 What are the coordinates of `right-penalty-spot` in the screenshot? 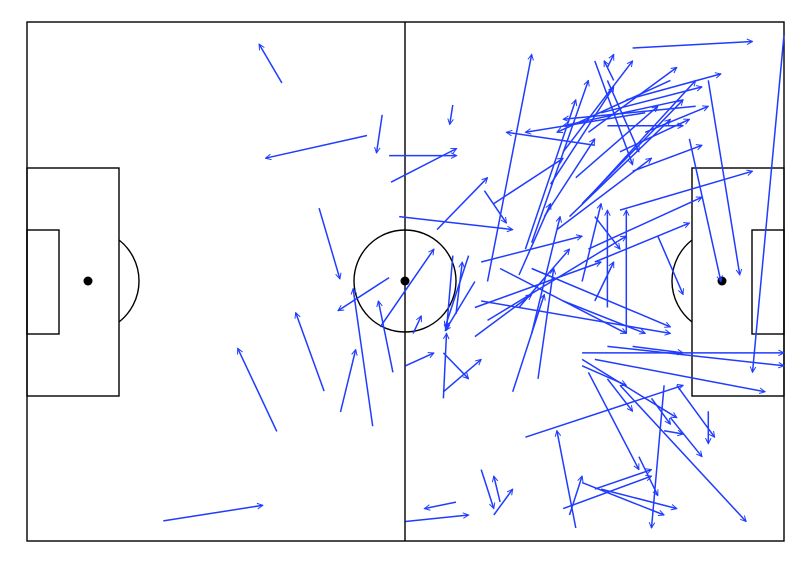 It's located at (722, 281).